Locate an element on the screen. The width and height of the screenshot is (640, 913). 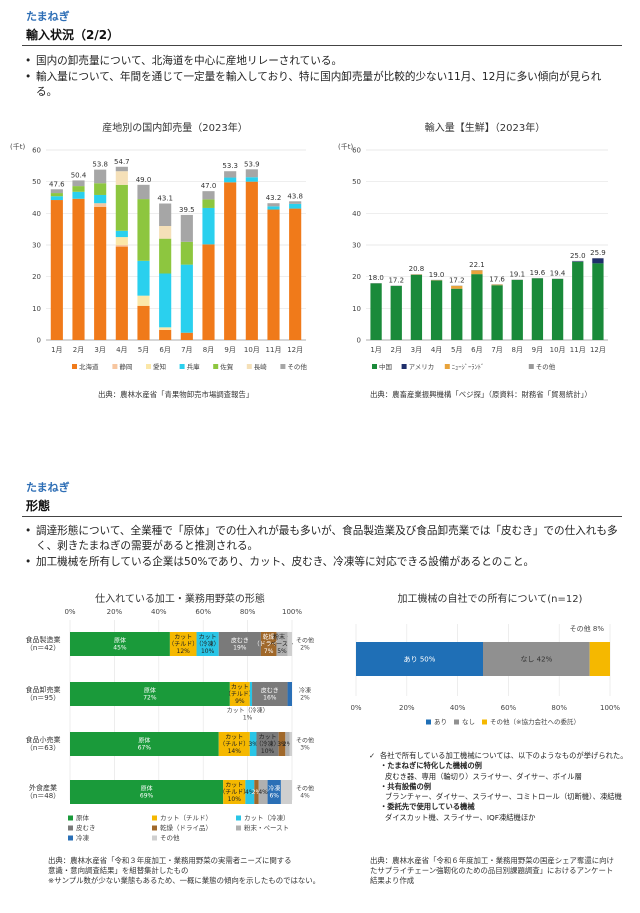
outside-label-line: 2% is located at coordinates (305, 697).